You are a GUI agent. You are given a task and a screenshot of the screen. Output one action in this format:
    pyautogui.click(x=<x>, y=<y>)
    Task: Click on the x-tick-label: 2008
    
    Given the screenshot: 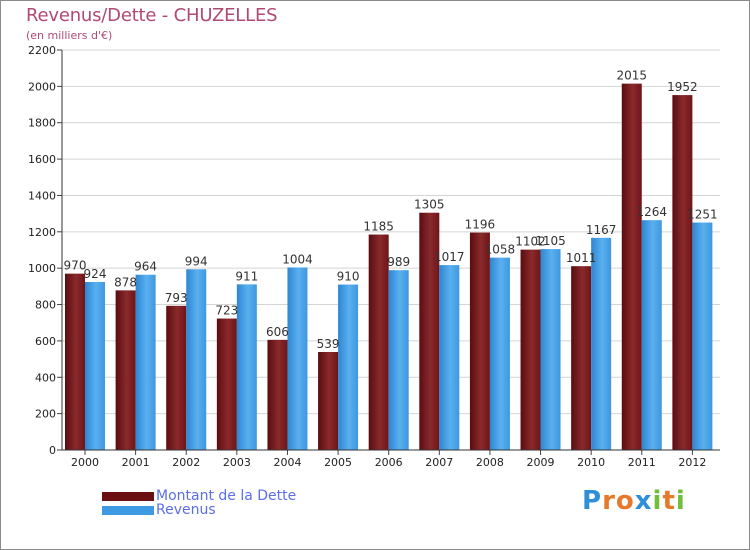 What is the action you would take?
    pyautogui.click(x=490, y=462)
    